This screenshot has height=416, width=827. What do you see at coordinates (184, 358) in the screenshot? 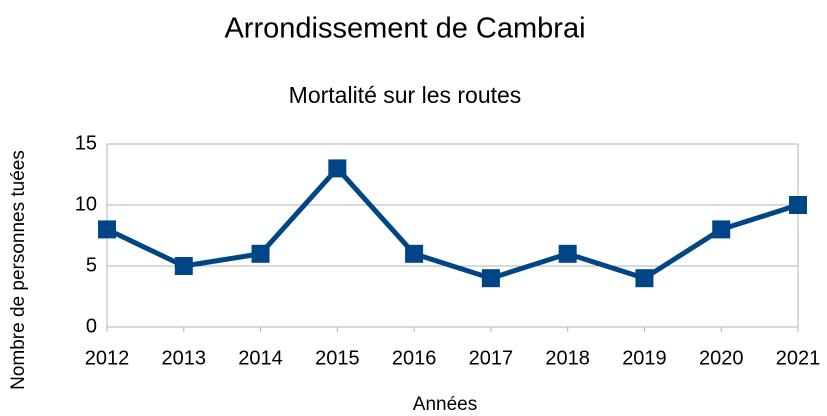
I see `x-tick-label: 2013` at bounding box center [184, 358].